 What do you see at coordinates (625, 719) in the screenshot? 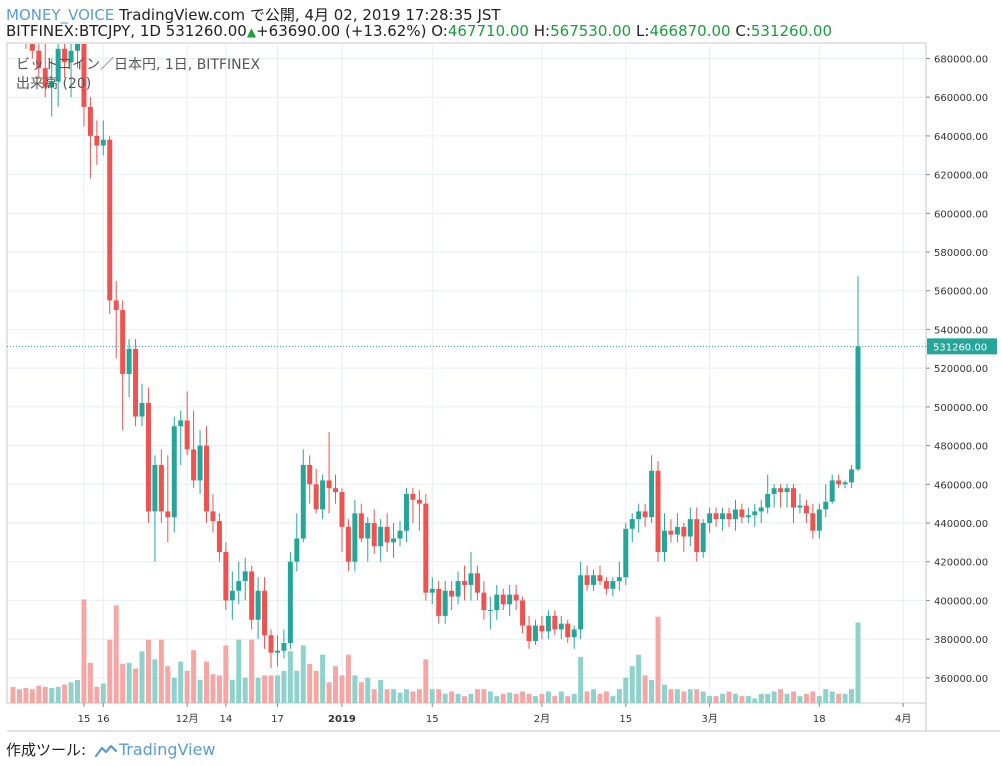
I see `x-tick-label: 15` at bounding box center [625, 719].